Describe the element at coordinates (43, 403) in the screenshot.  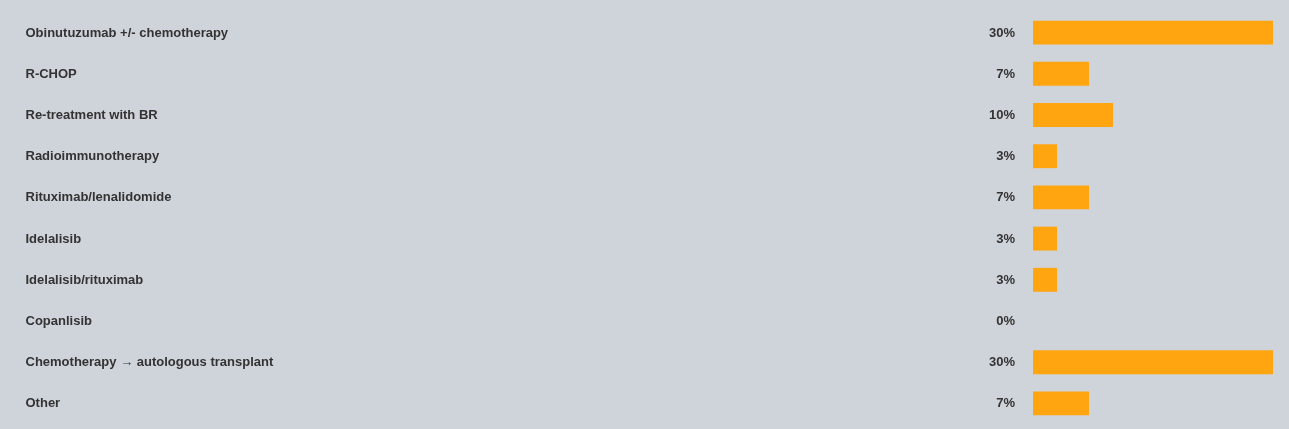
I see `y-tick-label: Other` at that location.